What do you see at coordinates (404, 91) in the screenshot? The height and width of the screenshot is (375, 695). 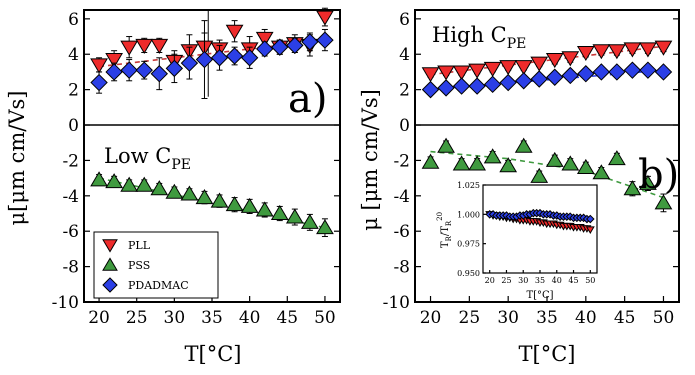 I see `y-tick-label: 2` at bounding box center [404, 91].